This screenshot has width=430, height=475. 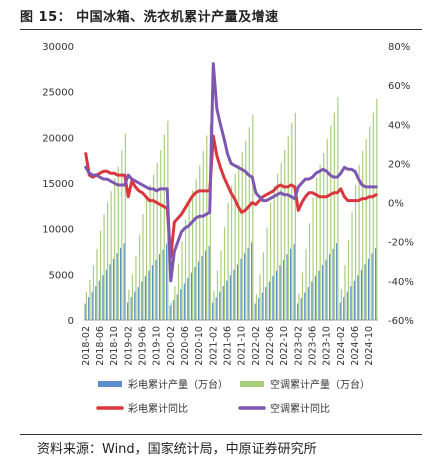 What do you see at coordinates (178, 384) in the screenshot?
I see `legend-label: 彩电累计产量（万台）` at bounding box center [178, 384].